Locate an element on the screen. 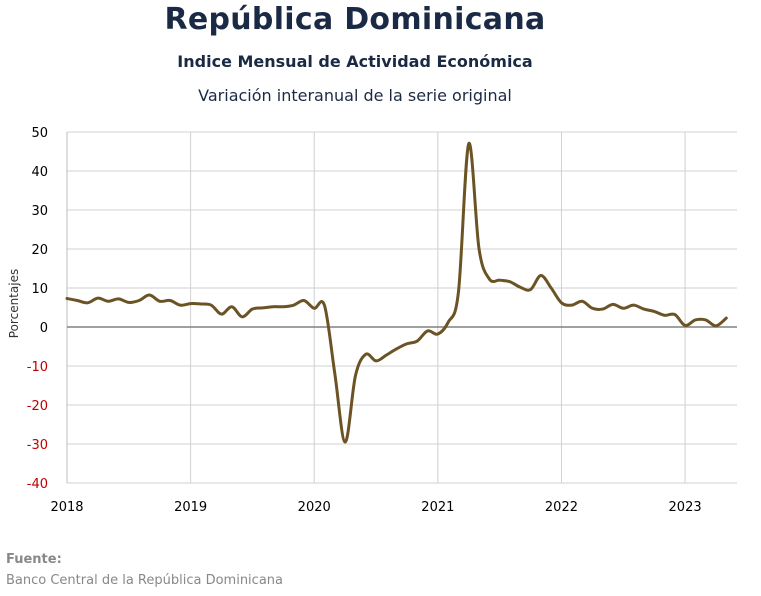  x-tick-label: 2022 is located at coordinates (561, 507).